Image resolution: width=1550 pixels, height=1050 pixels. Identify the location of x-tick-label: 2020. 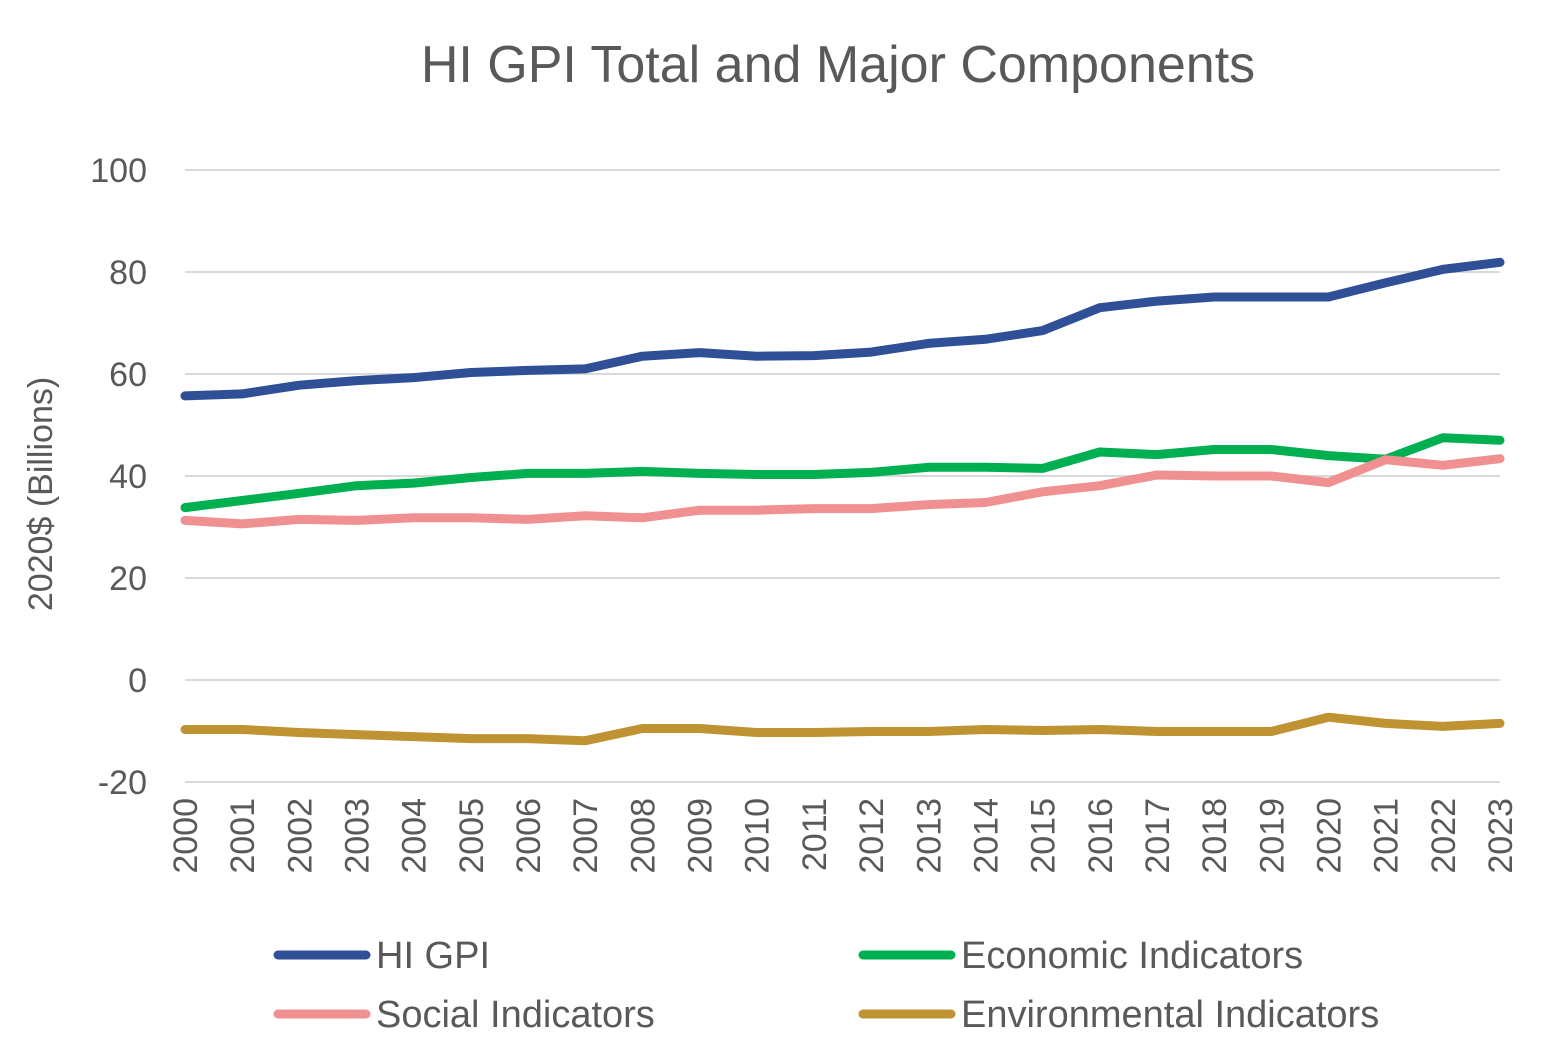
(1329, 836).